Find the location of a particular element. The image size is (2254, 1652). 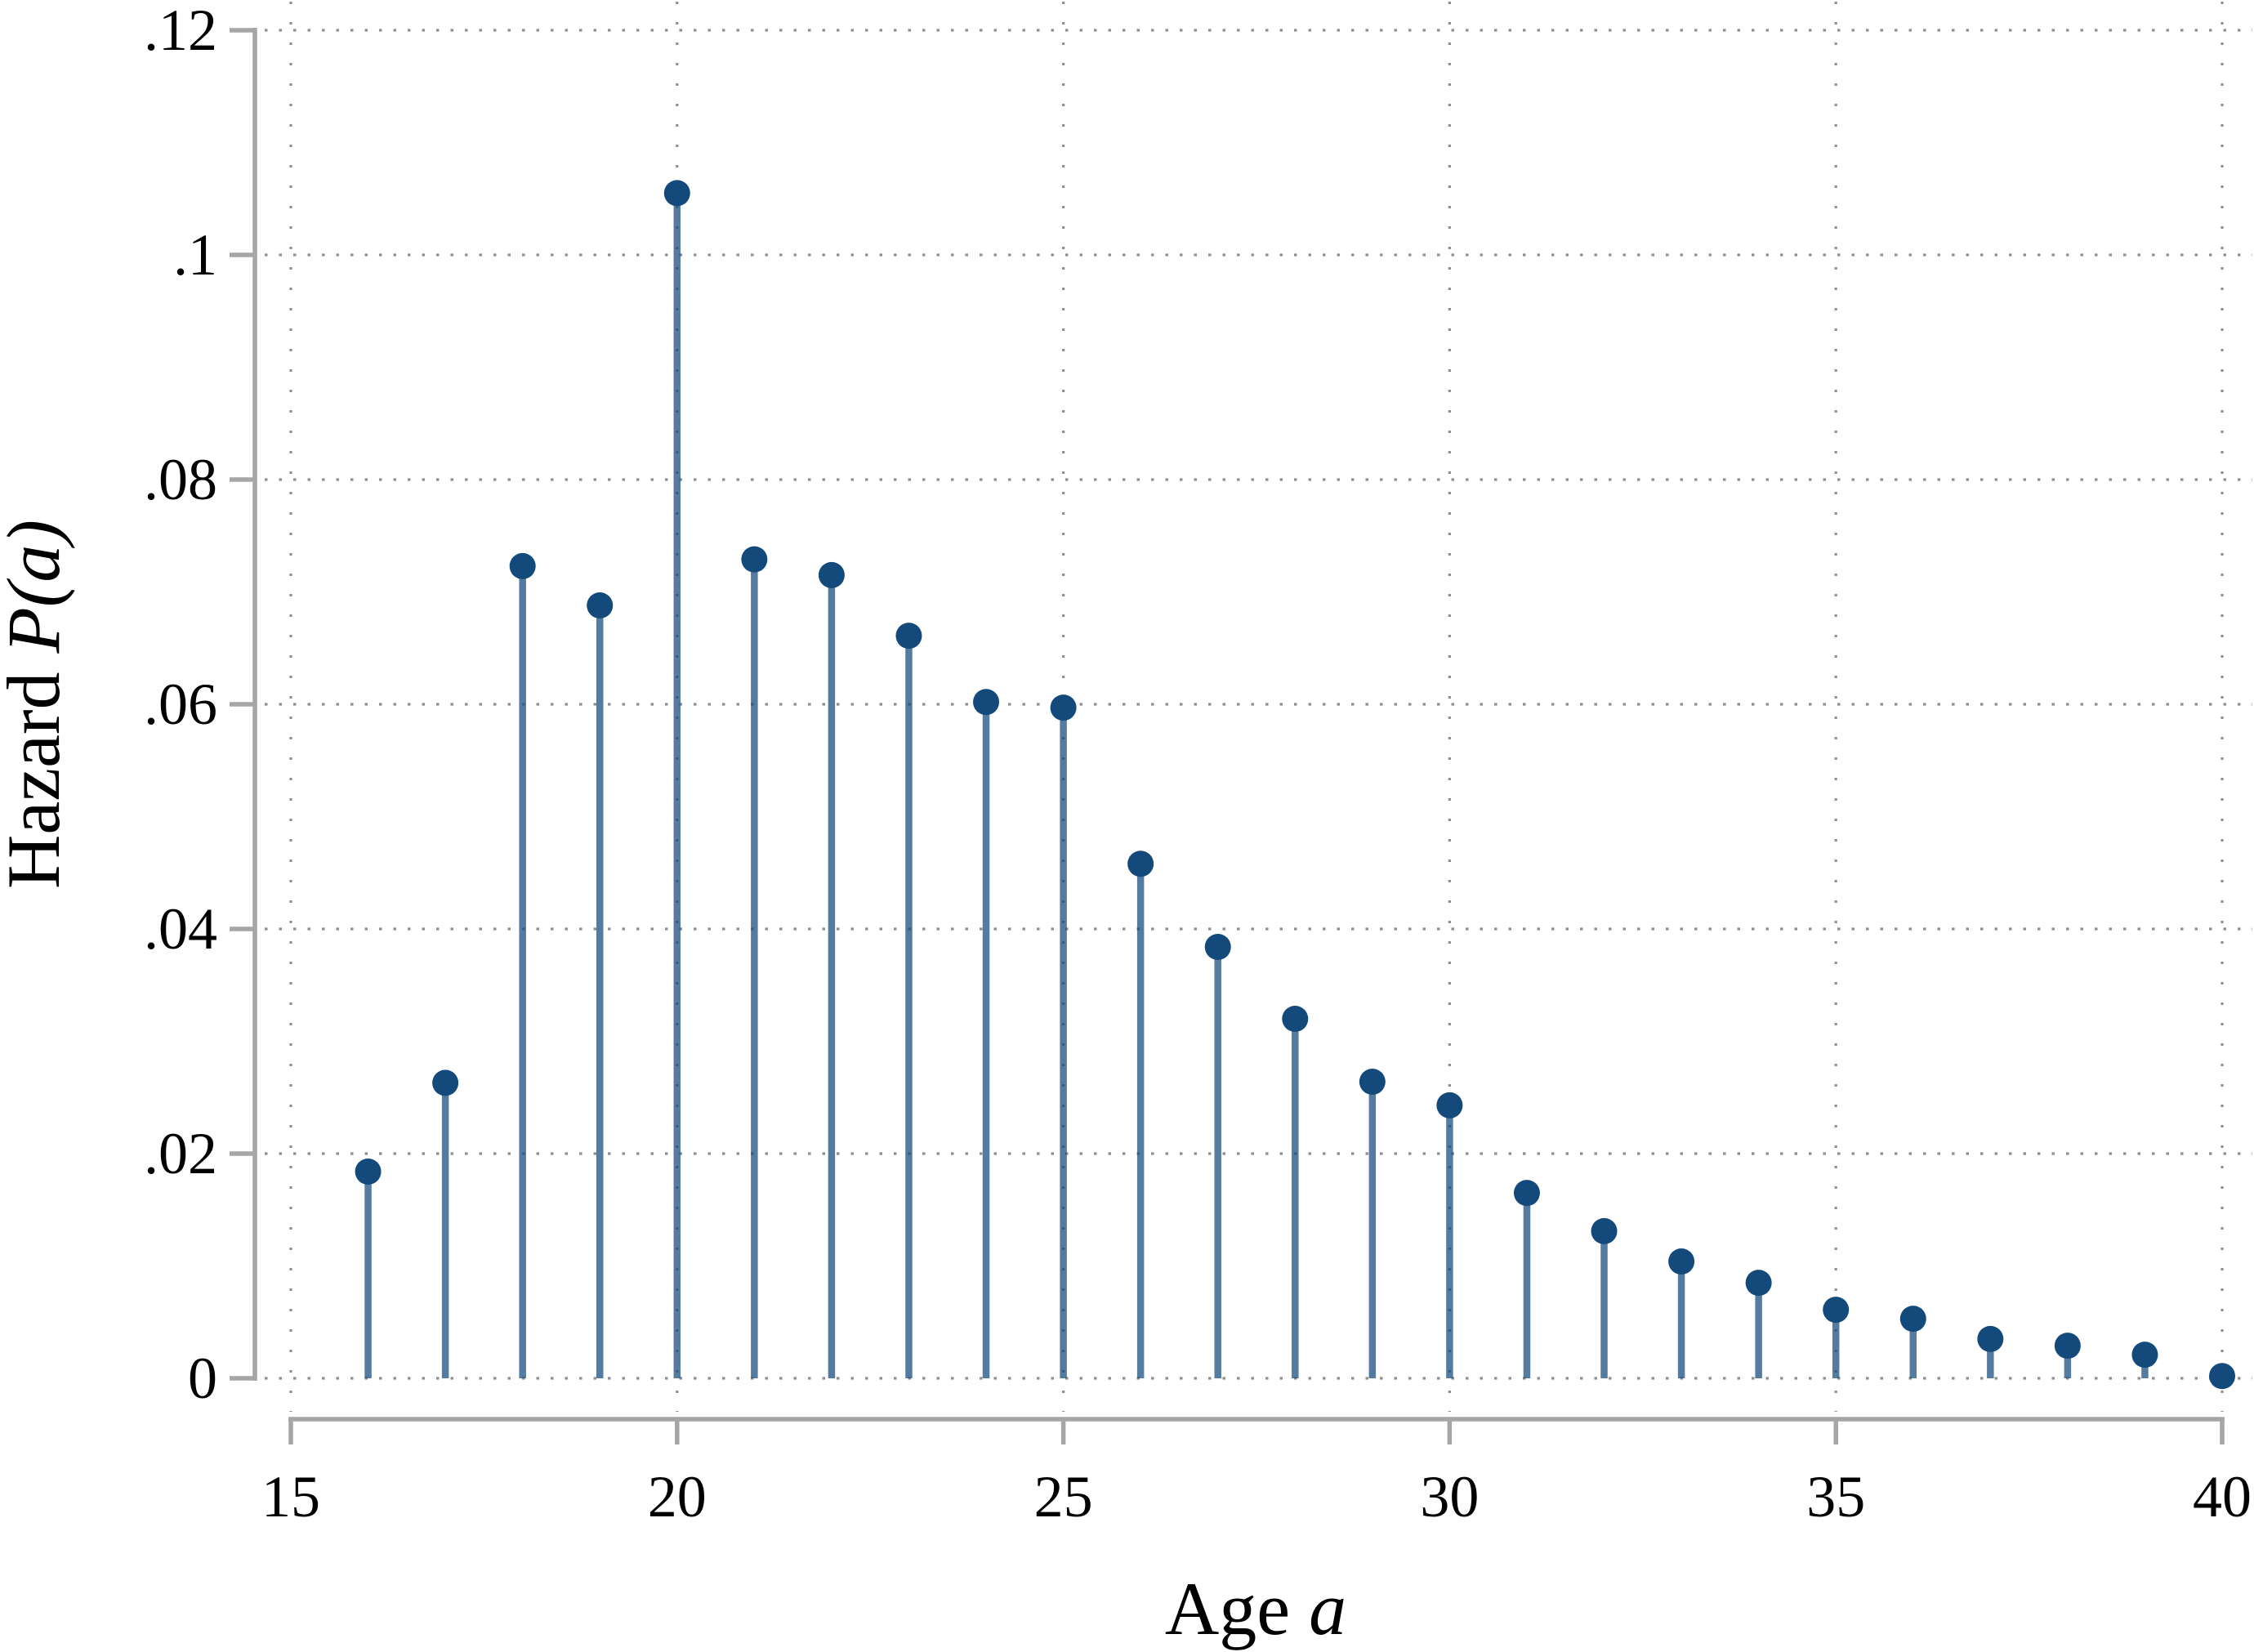

x-axis-title-text: Age is located at coordinates (1237, 1608).